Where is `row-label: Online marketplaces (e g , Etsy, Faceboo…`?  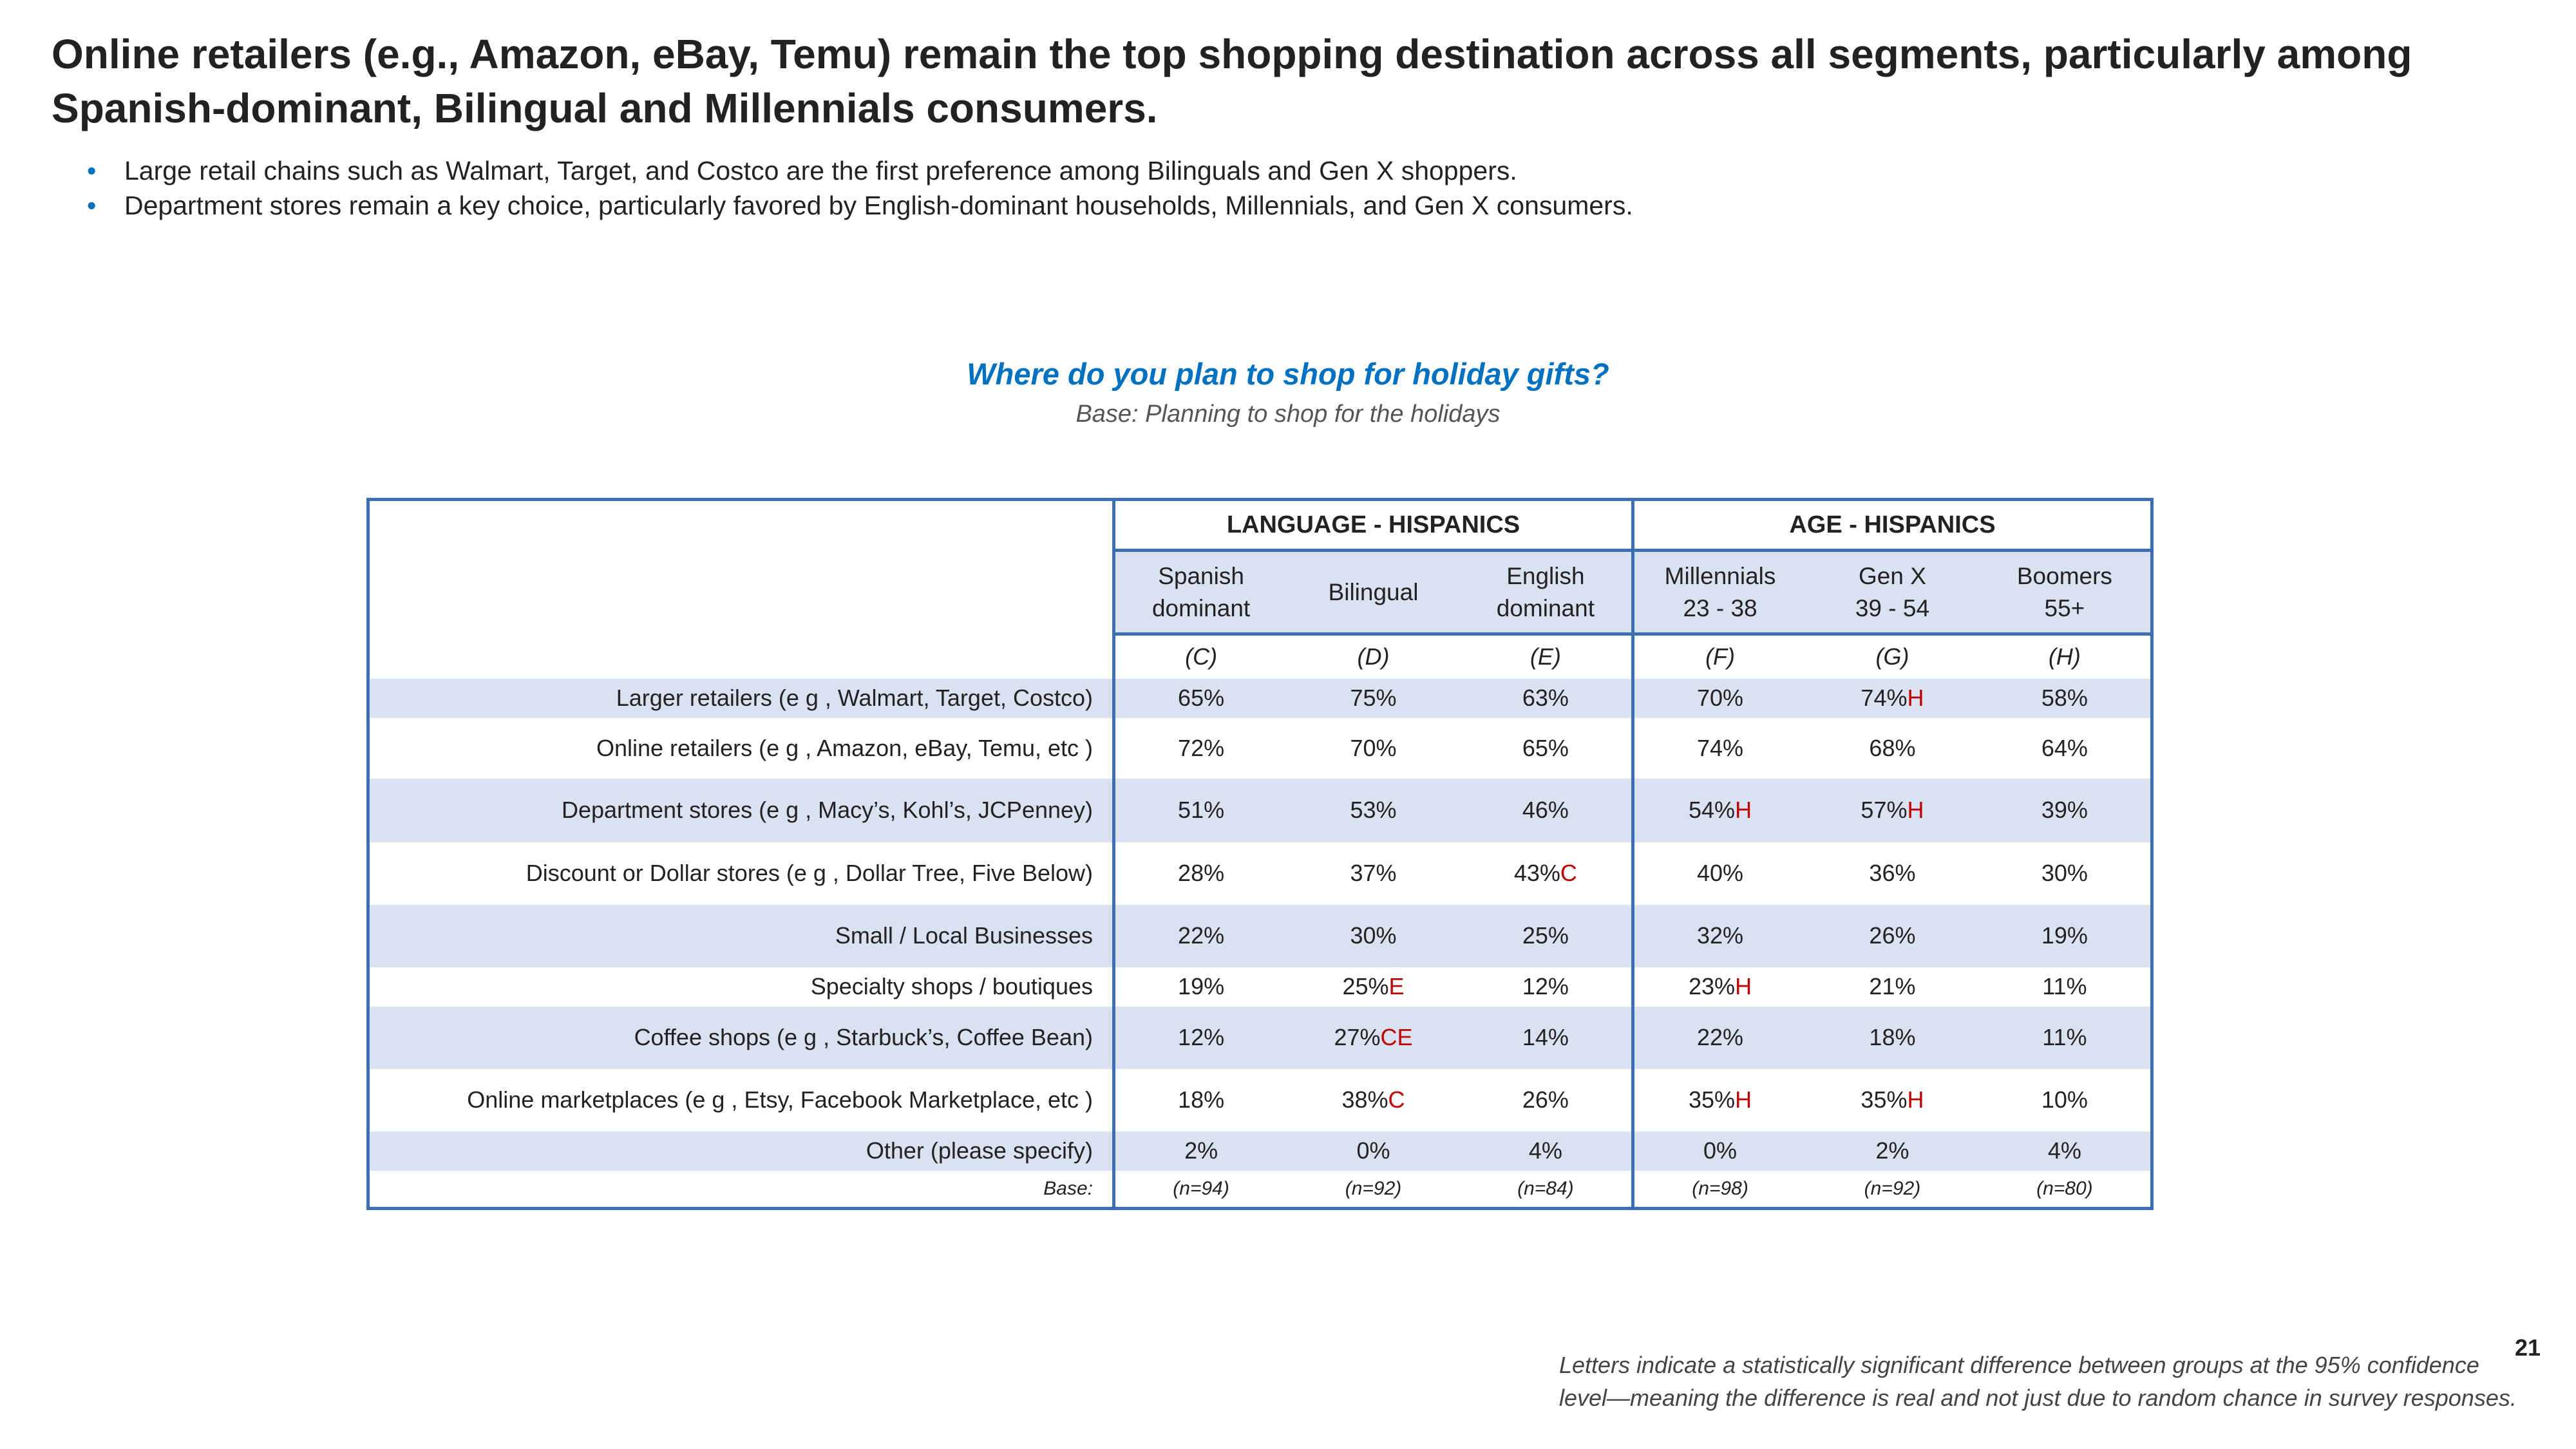
row-label: Online marketplaces (e g , Etsy, Faceboo… is located at coordinates (780, 1099).